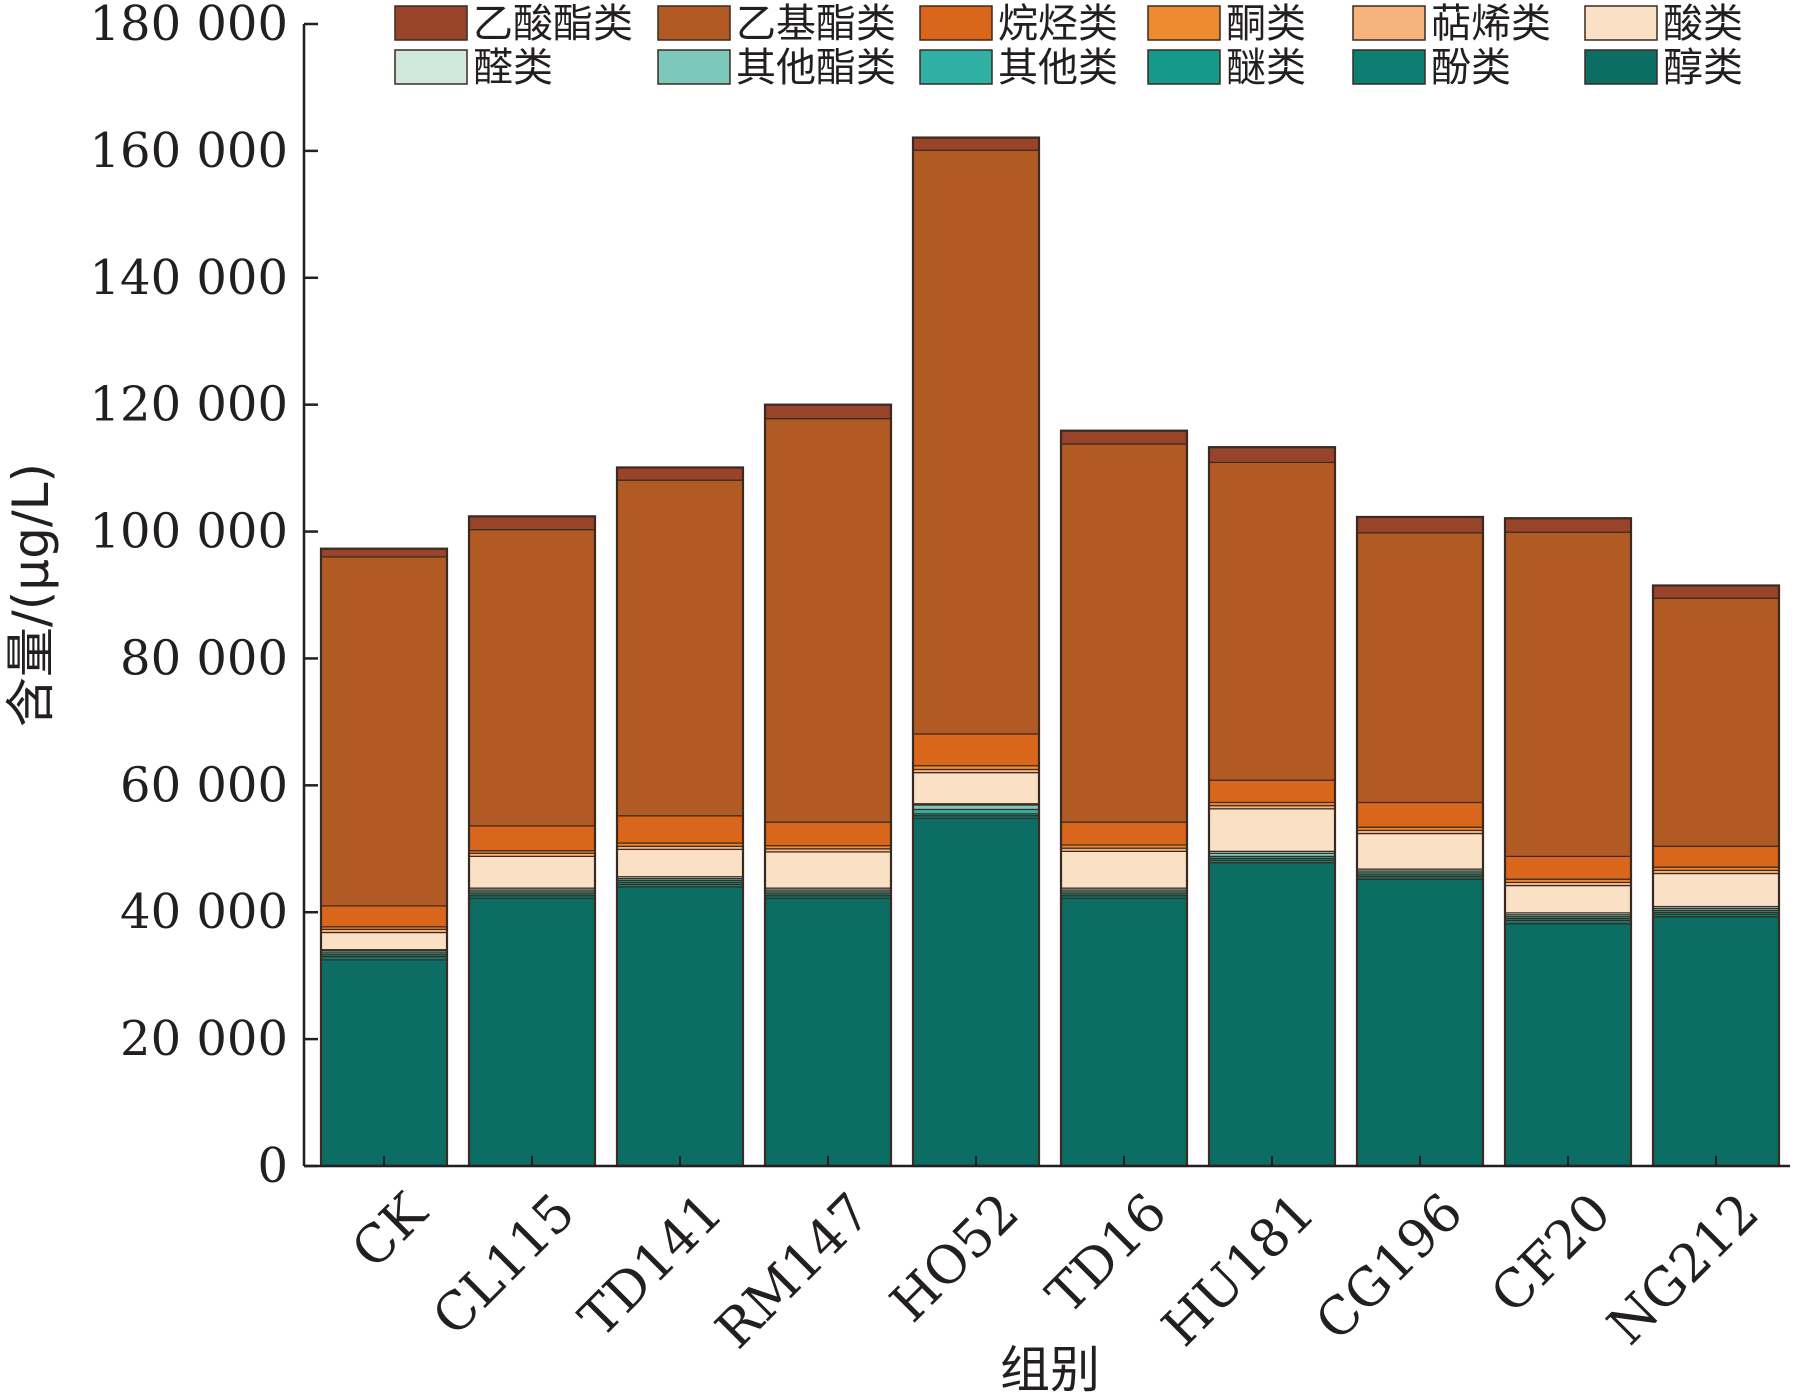  What do you see at coordinates (504, 1264) in the screenshot?
I see `x-tick-label: CL115` at bounding box center [504, 1264].